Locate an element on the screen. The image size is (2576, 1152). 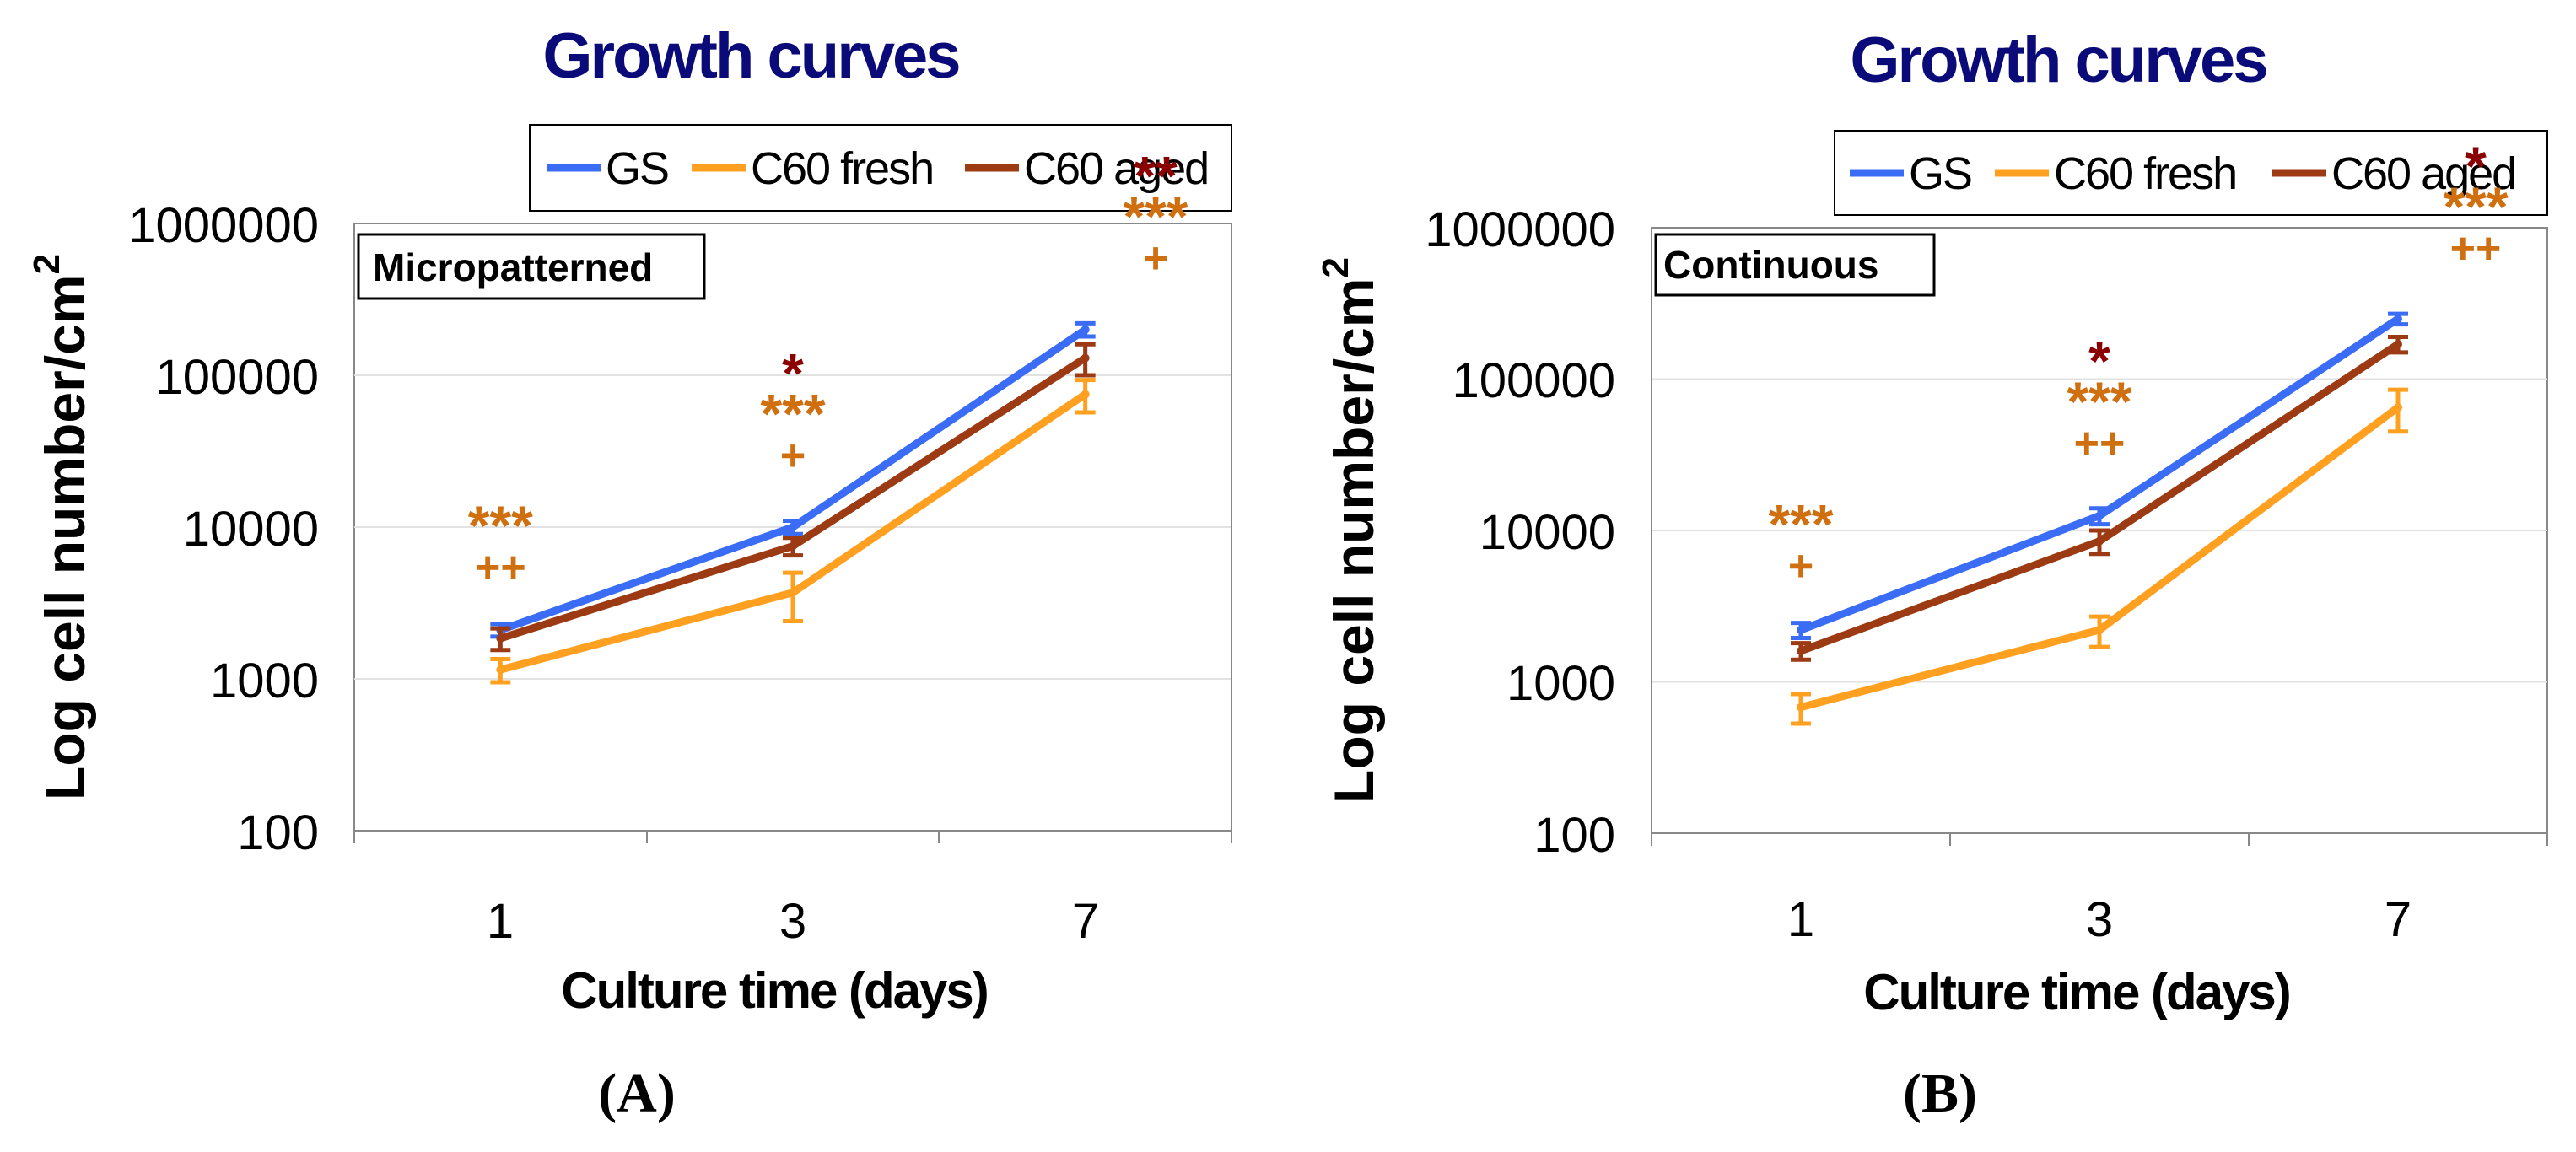
condition-label: Continuous is located at coordinates (1771, 265).